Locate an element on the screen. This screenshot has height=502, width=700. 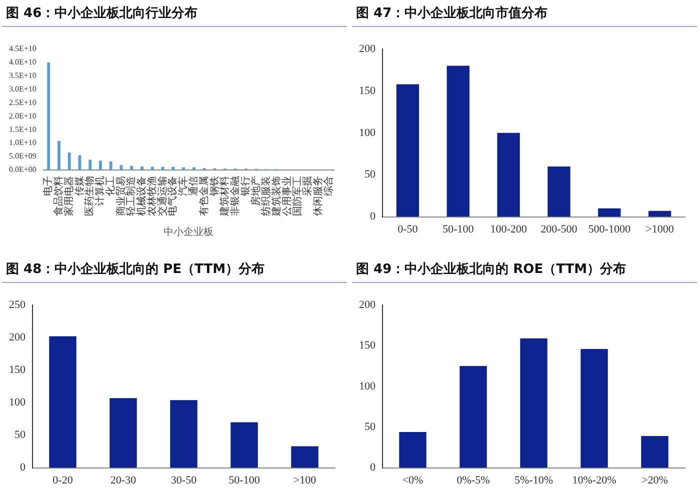
y-tick-label: 250 is located at coordinates (17, 304).